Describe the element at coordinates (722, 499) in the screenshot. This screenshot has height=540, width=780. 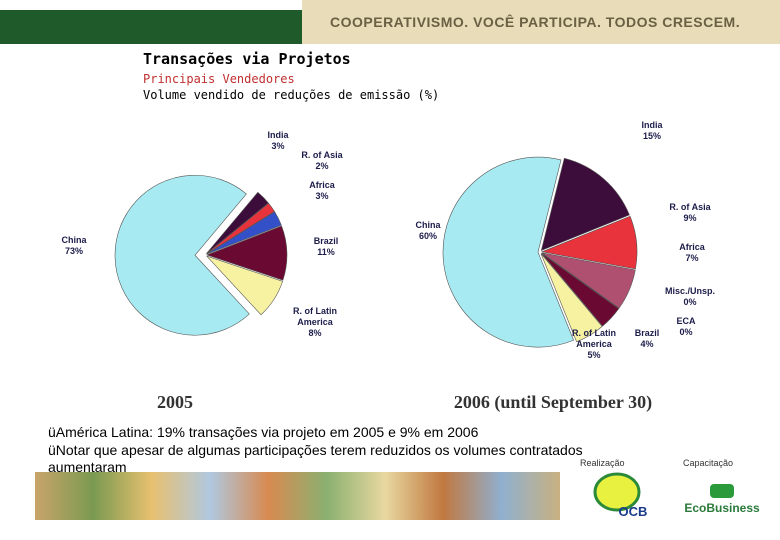
I see `eco-logo: EcoBusiness` at that location.